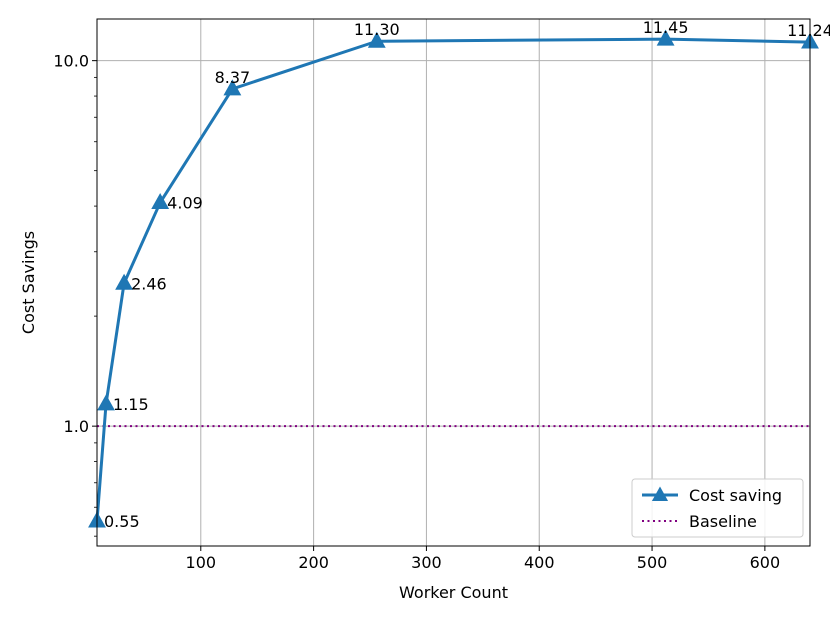  I want to click on y-tick-label: 10.0, so click(71, 61).